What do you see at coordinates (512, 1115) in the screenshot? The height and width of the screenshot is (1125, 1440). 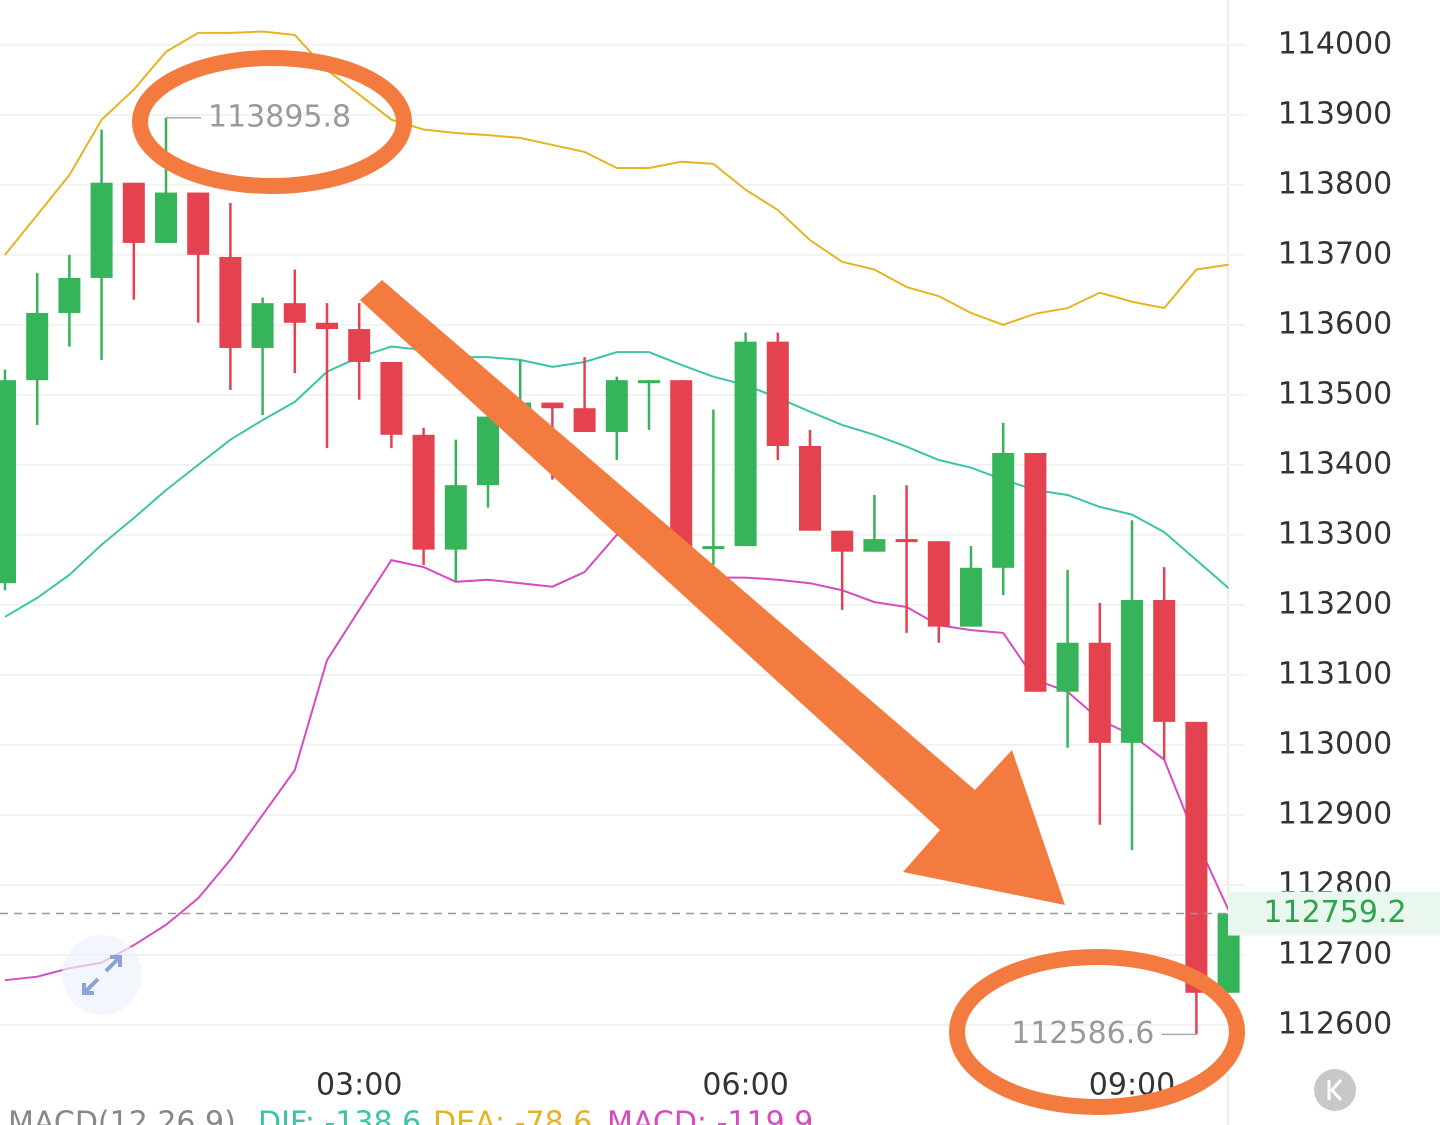 I see `indicator-dea: DEA: -78.6` at bounding box center [512, 1115].